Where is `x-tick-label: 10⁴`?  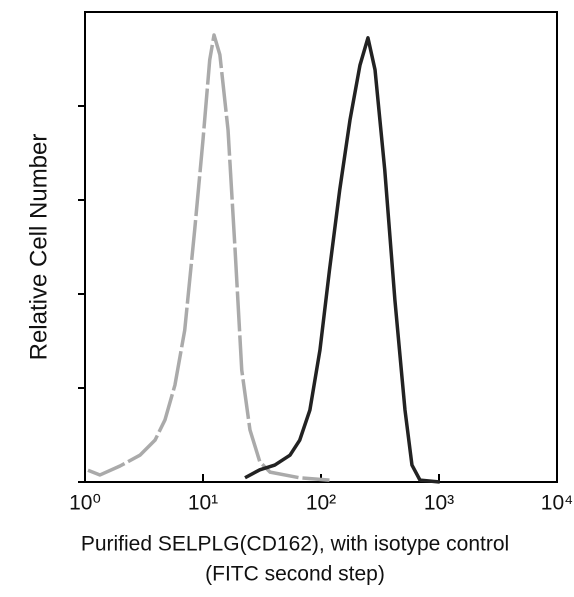
x-tick-label: 10⁴ is located at coordinates (557, 503).